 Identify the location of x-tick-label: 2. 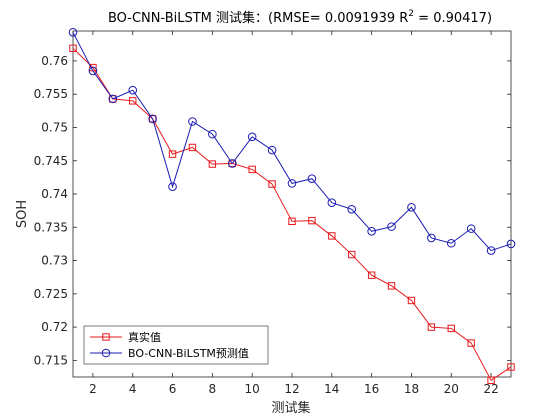
(93, 389).